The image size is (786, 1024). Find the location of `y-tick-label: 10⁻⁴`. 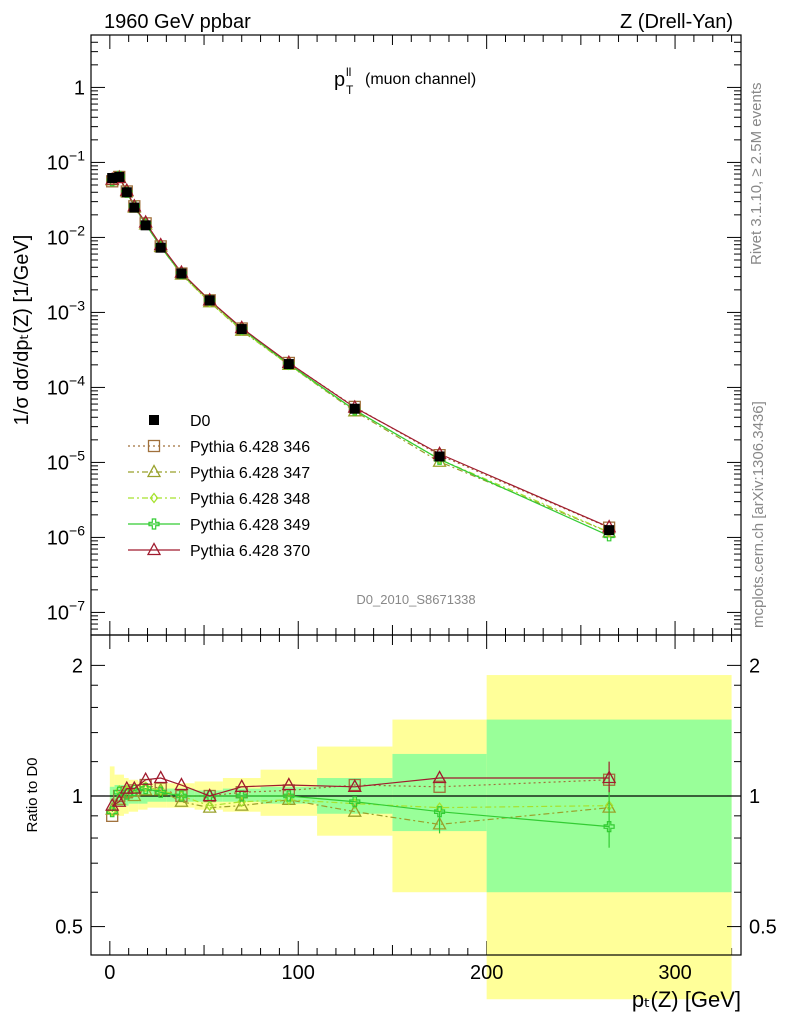

y-tick-label: 10⁻⁴ is located at coordinates (66, 385).